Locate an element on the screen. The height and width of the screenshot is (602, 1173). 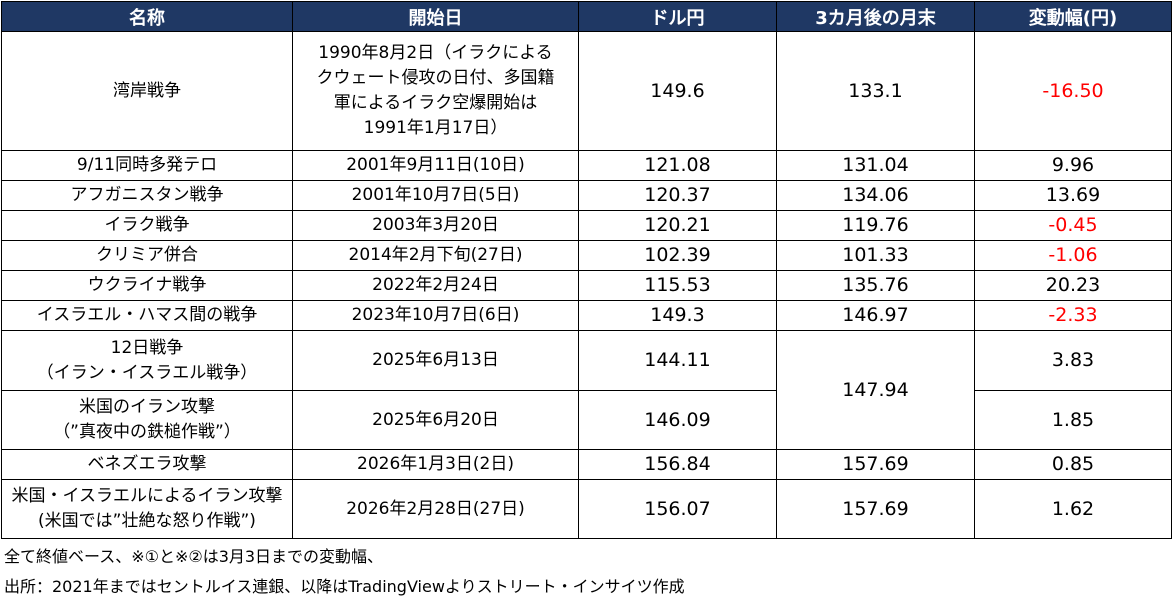
header-change: 変動幅(円) is located at coordinates (1073, 16).